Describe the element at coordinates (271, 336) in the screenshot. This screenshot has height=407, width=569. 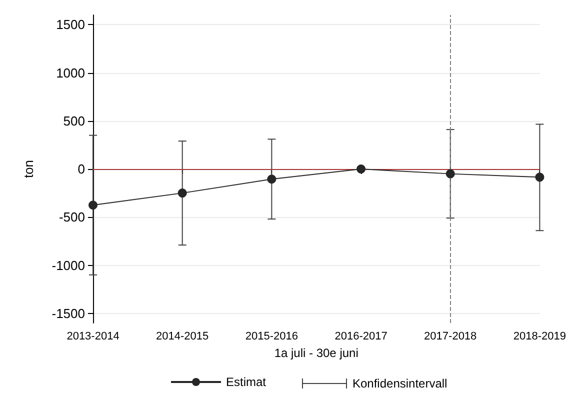
I see `x-tick-label: 2015-2016` at that location.